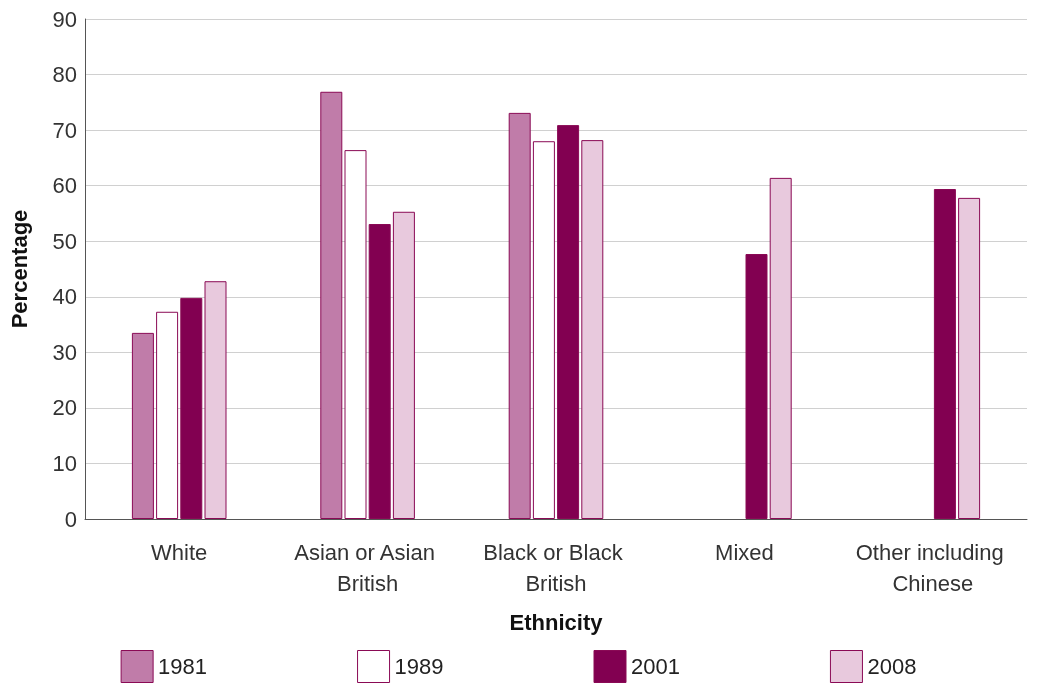  I want to click on y-axis-title: Percentage, so click(19, 269).